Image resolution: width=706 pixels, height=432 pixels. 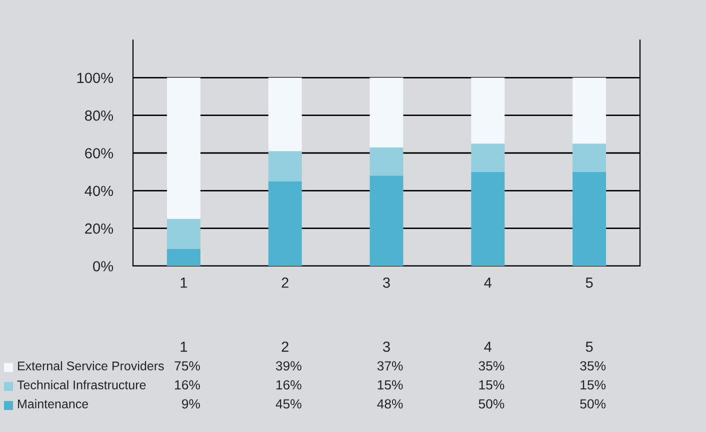 What do you see at coordinates (81, 385) in the screenshot?
I see `legend-label: Technical Infrastructure` at bounding box center [81, 385].